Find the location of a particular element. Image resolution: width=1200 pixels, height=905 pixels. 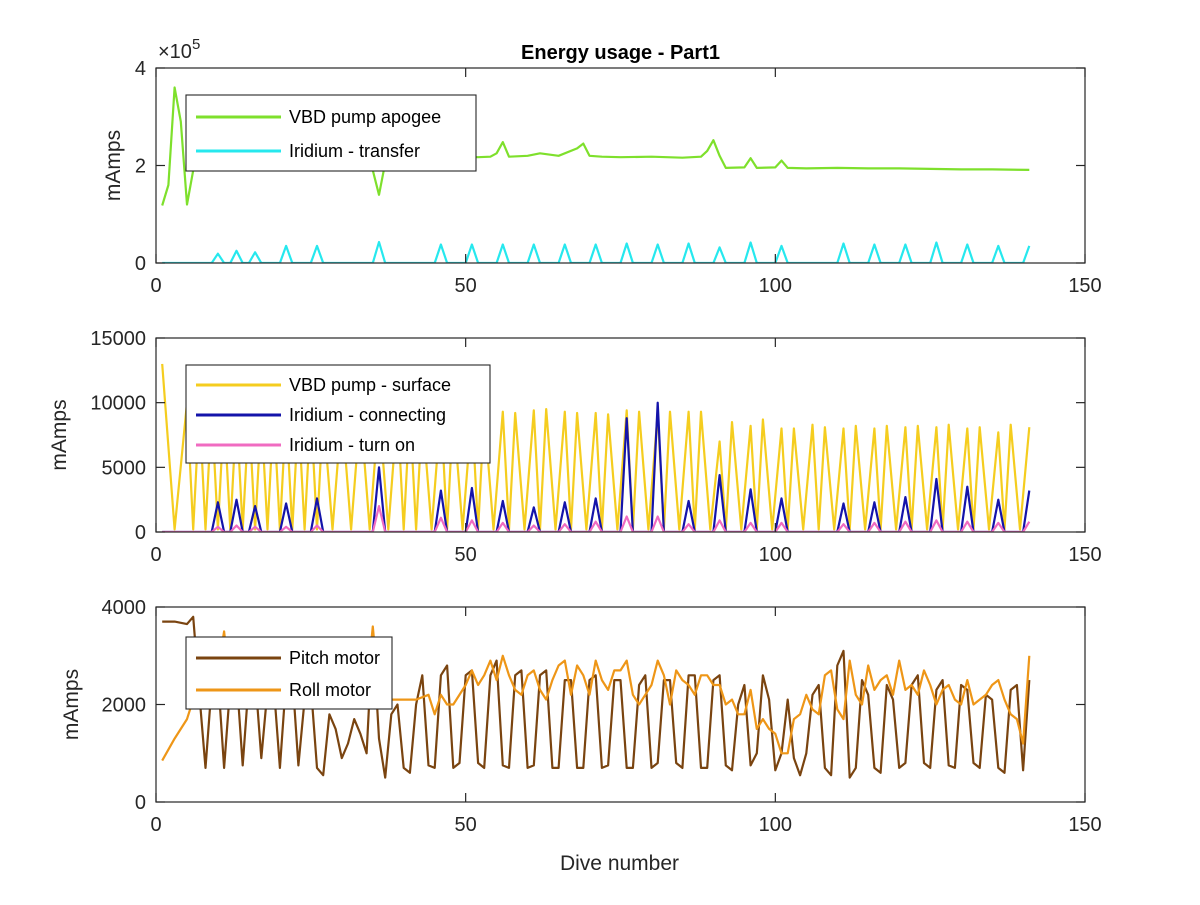

series-line-iridium-transfer is located at coordinates (596, 251).